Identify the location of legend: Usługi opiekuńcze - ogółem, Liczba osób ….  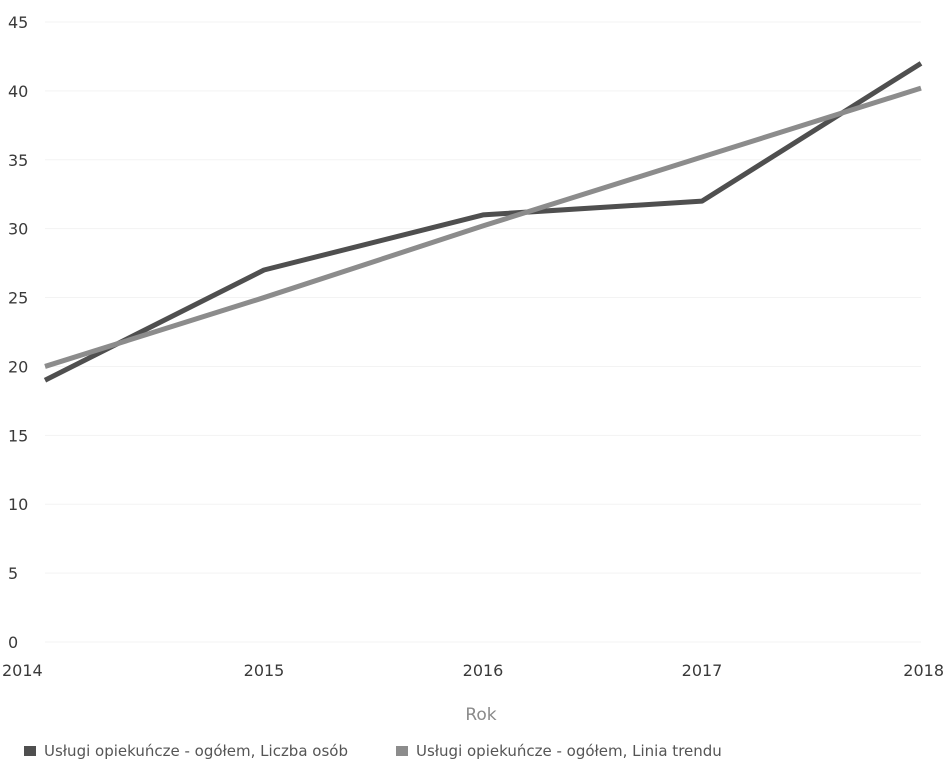
(373, 751).